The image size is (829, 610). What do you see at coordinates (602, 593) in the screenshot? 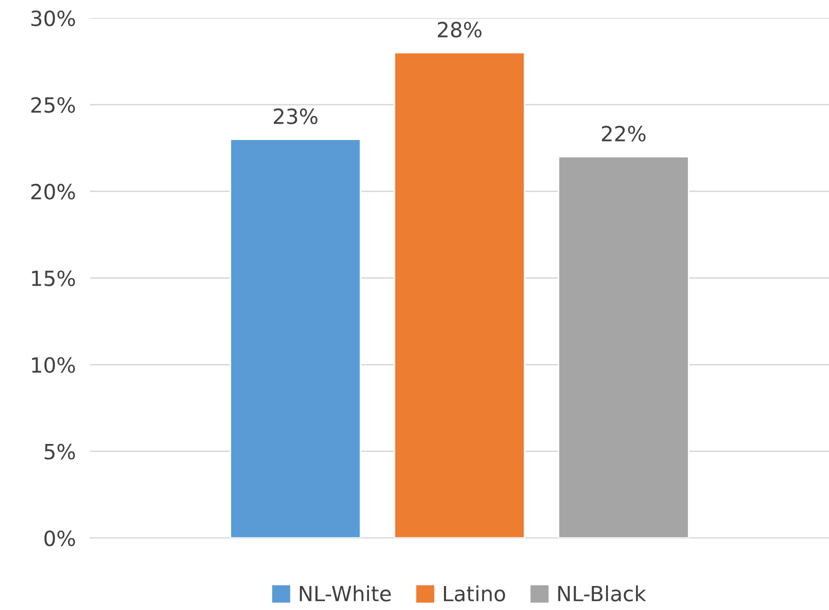
I see `legend-label: NL-Black` at bounding box center [602, 593].